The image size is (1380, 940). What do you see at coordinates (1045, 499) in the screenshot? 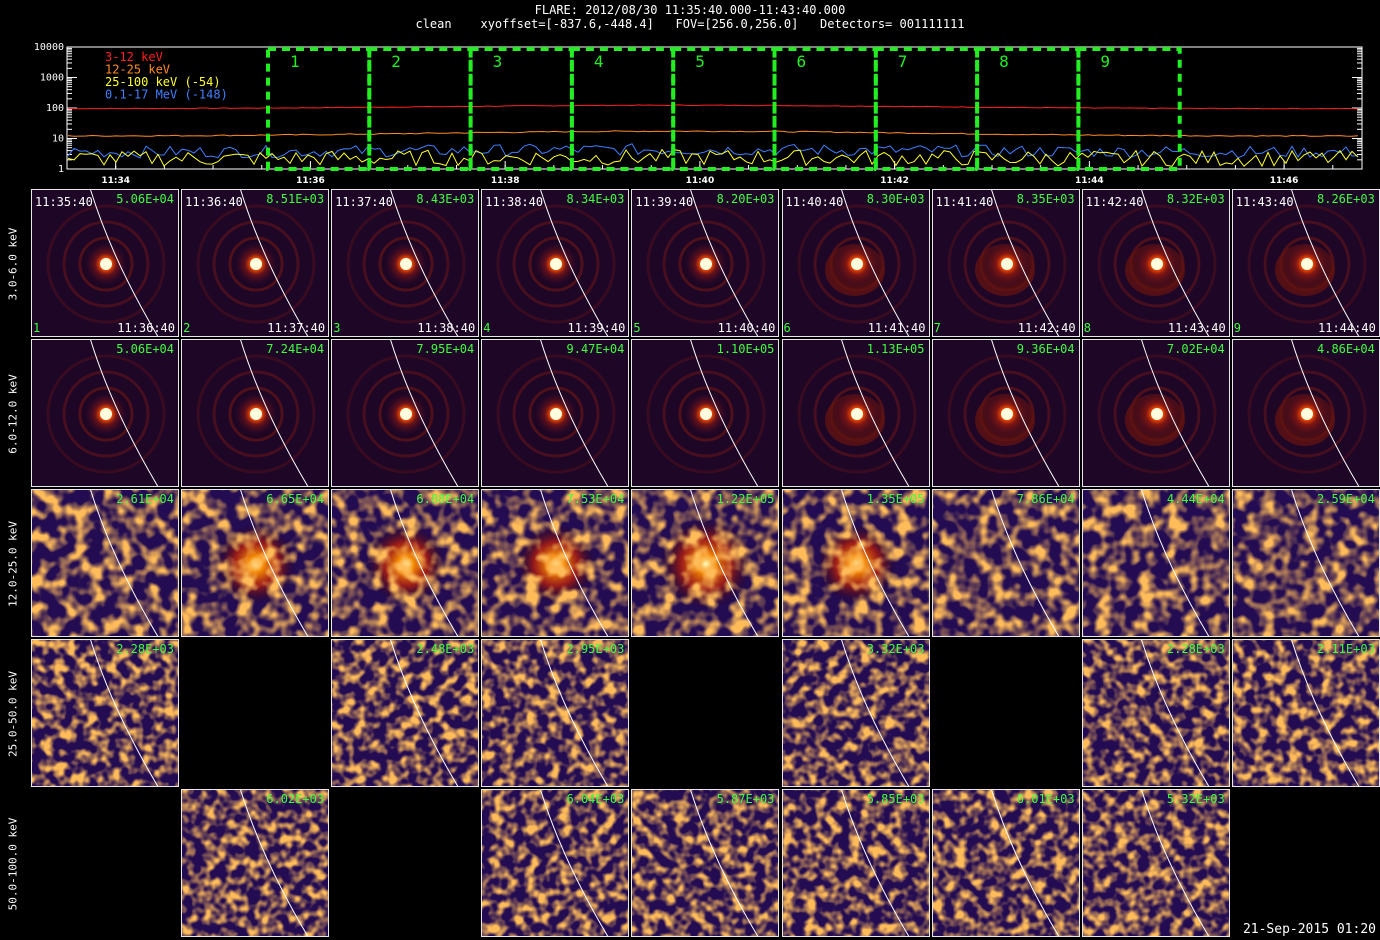
I see `peak-flux-value: 7.86E+04` at bounding box center [1045, 499].